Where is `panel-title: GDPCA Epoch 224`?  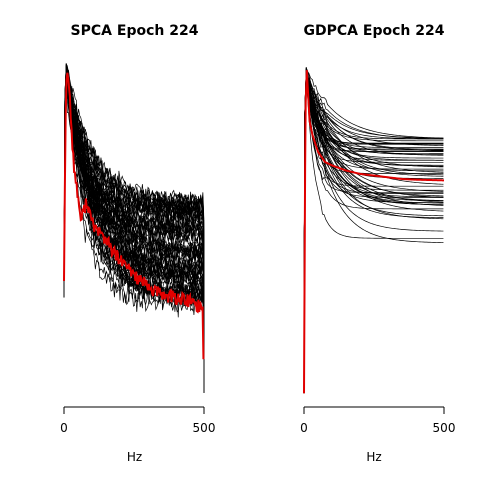
panel-title: GDPCA Epoch 224 is located at coordinates (374, 31).